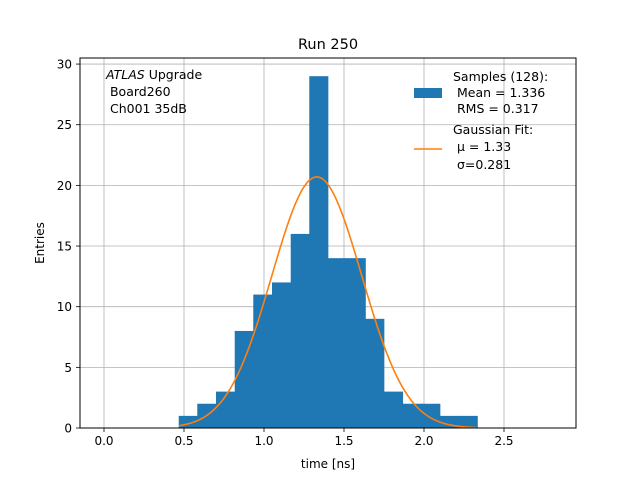 The width and height of the screenshot is (640, 480). I want to click on y-tick-label: 25, so click(64, 125).